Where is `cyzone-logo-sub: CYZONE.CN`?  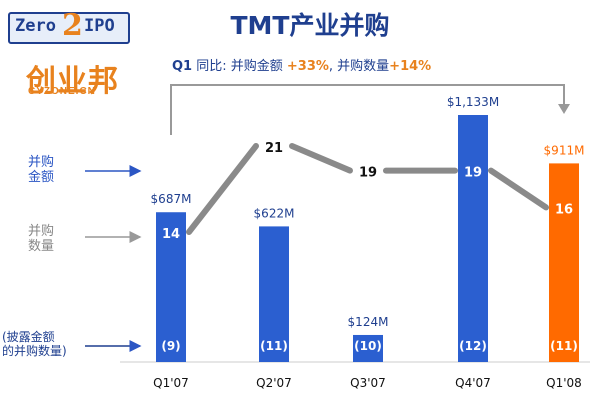
cyzone-logo-sub: CYZONE.CN is located at coordinates (62, 91).